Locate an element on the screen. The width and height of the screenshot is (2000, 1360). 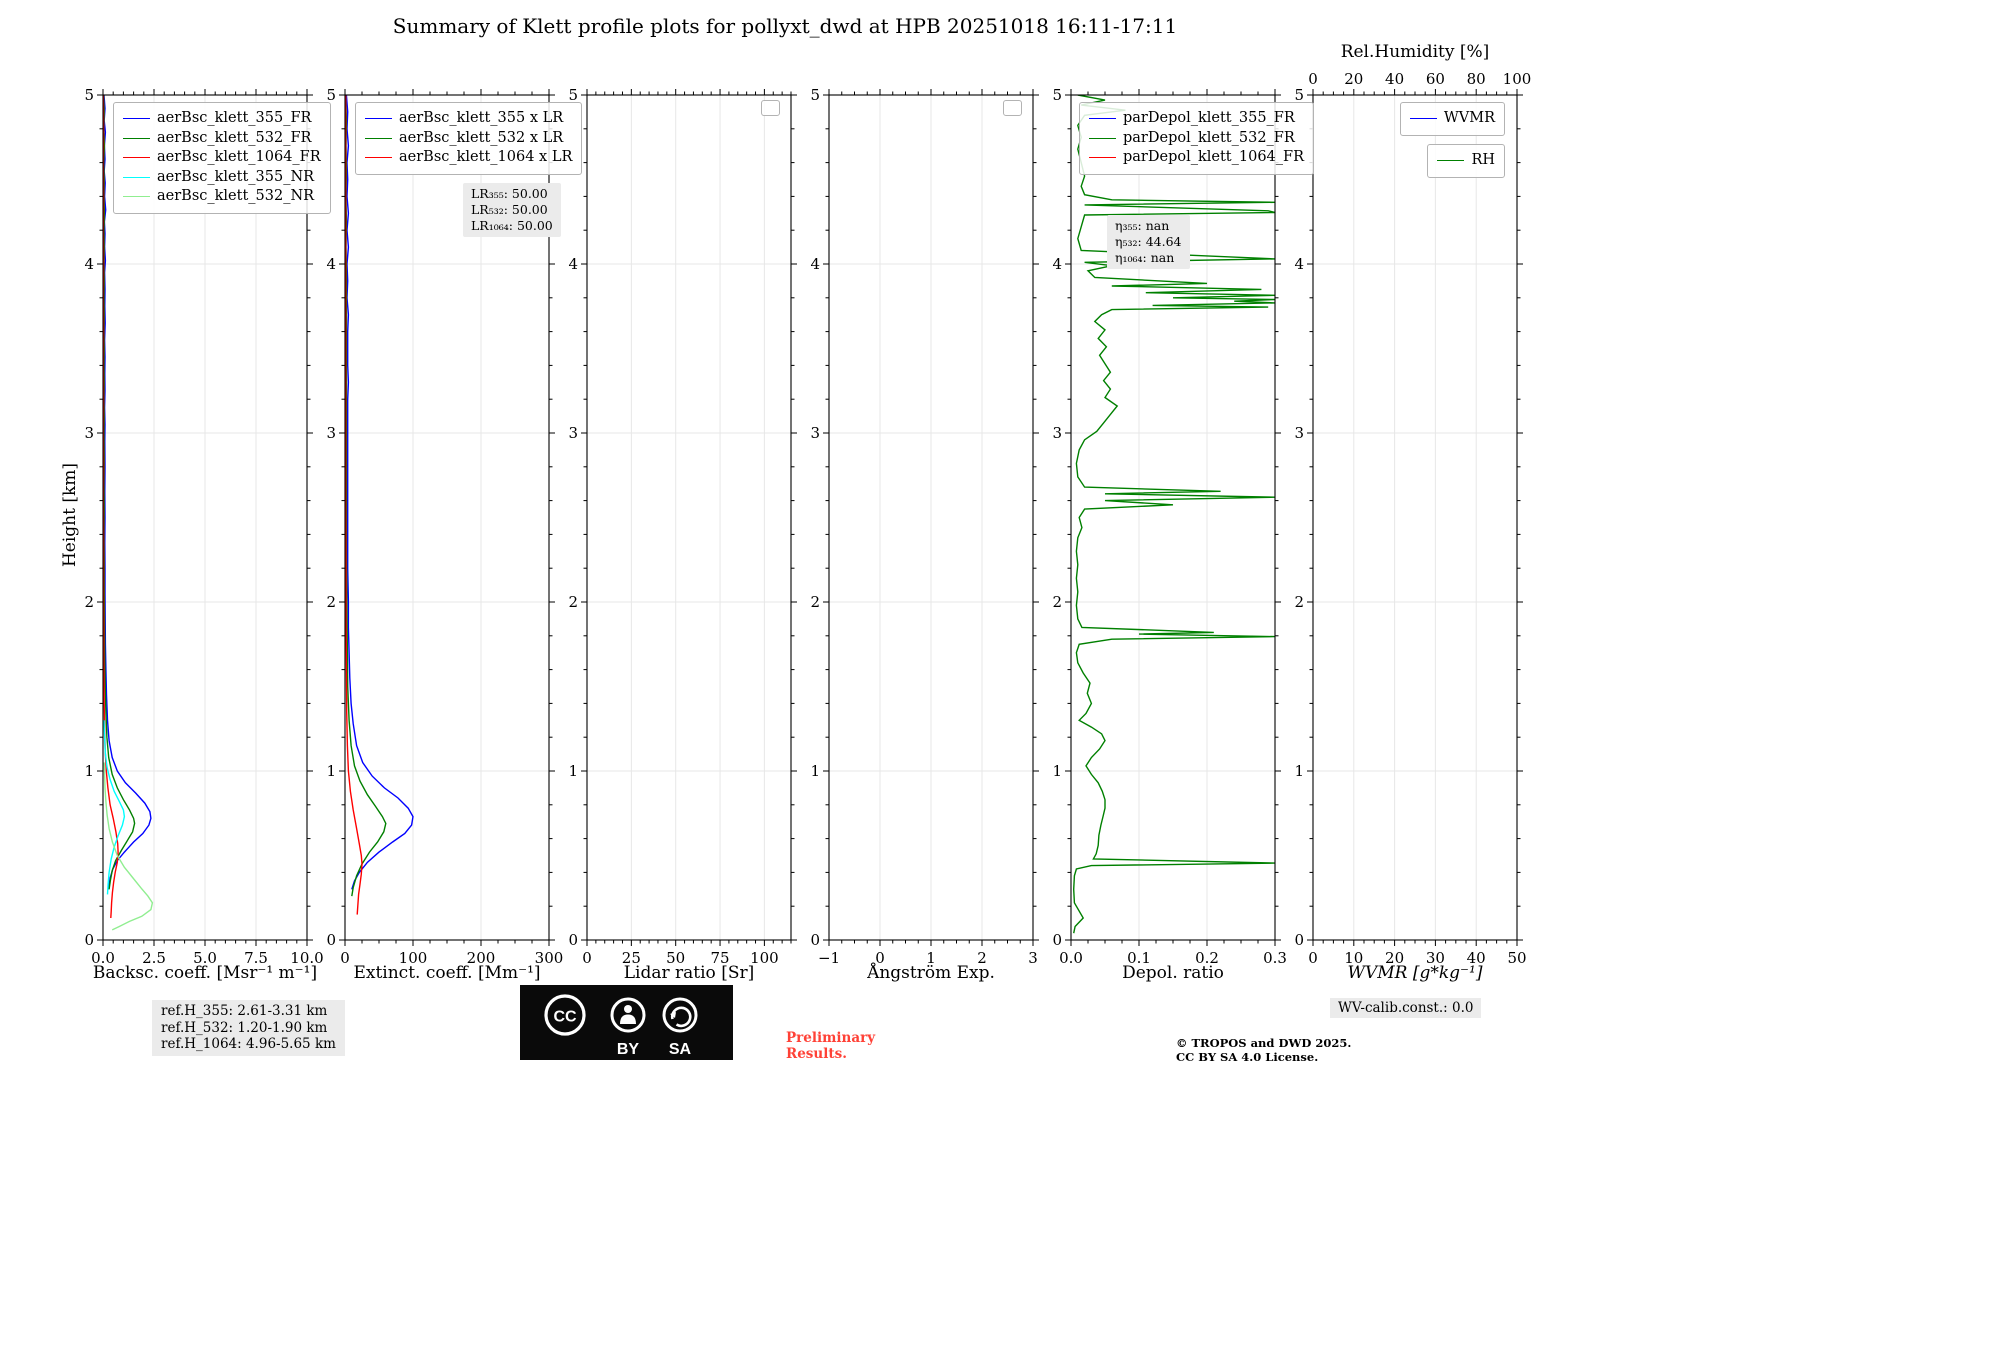
legend-entry: parDepol_klett_1064_FR is located at coordinates (1196, 158).